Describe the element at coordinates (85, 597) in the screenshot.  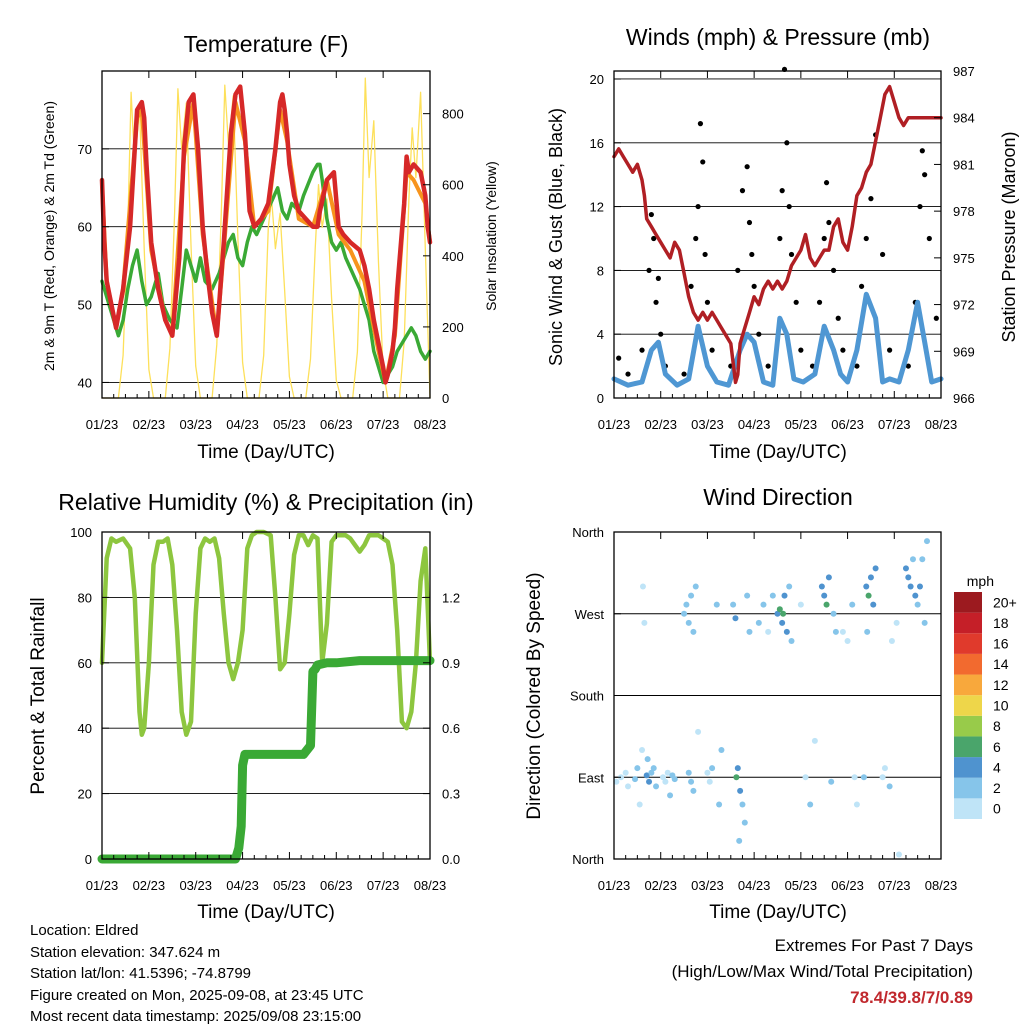
I see `y-tick-label: 80` at that location.